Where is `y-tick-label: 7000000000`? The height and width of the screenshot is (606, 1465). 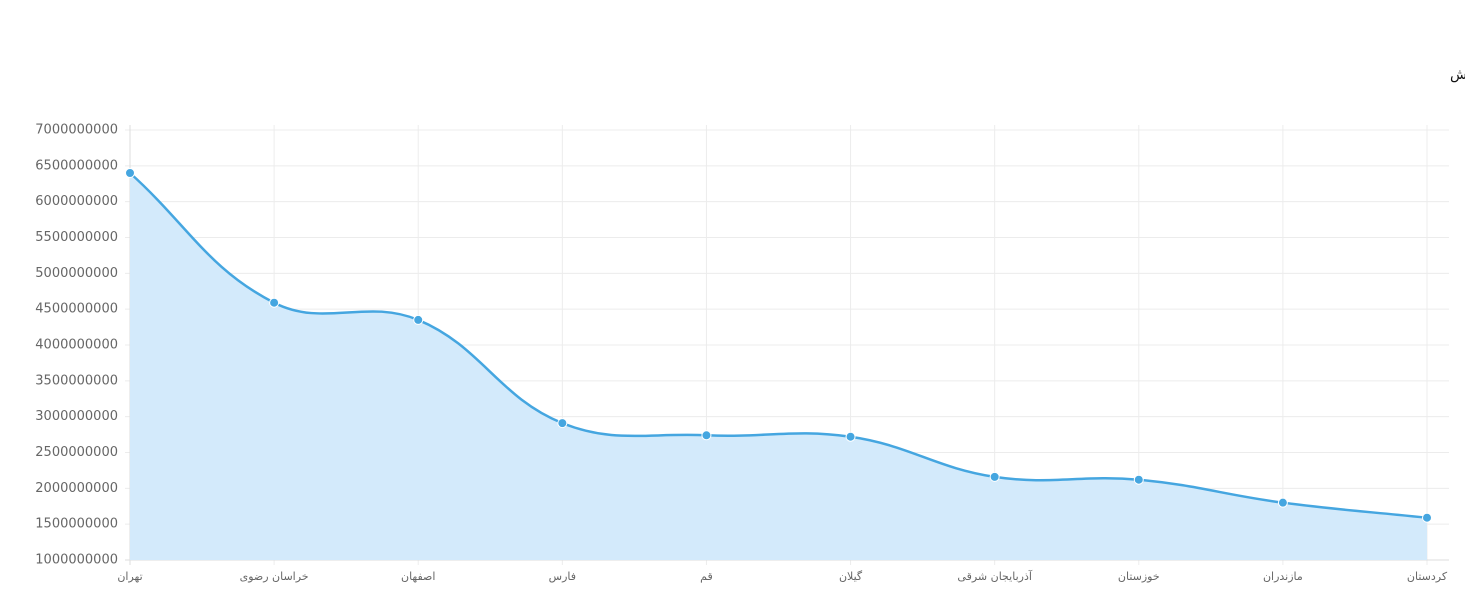 y-tick-label: 7000000000 is located at coordinates (76, 130).